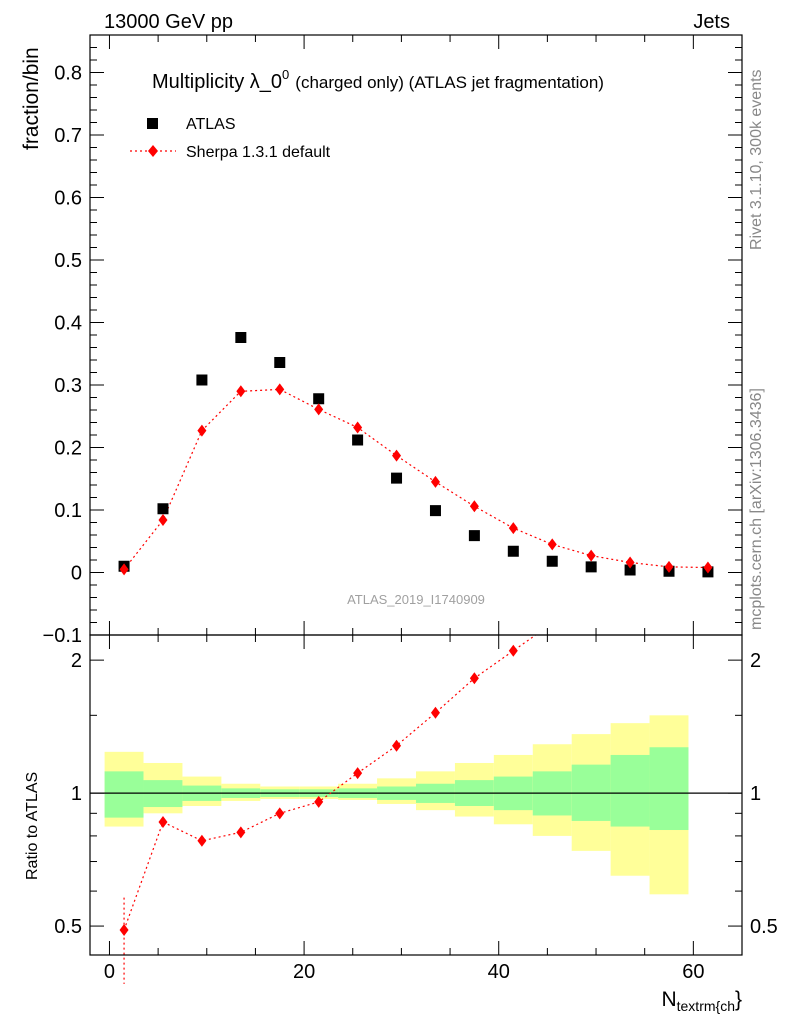 The height and width of the screenshot is (1024, 786). What do you see at coordinates (68, 449) in the screenshot?
I see `main-y-tick-label: 0.2` at bounding box center [68, 449].